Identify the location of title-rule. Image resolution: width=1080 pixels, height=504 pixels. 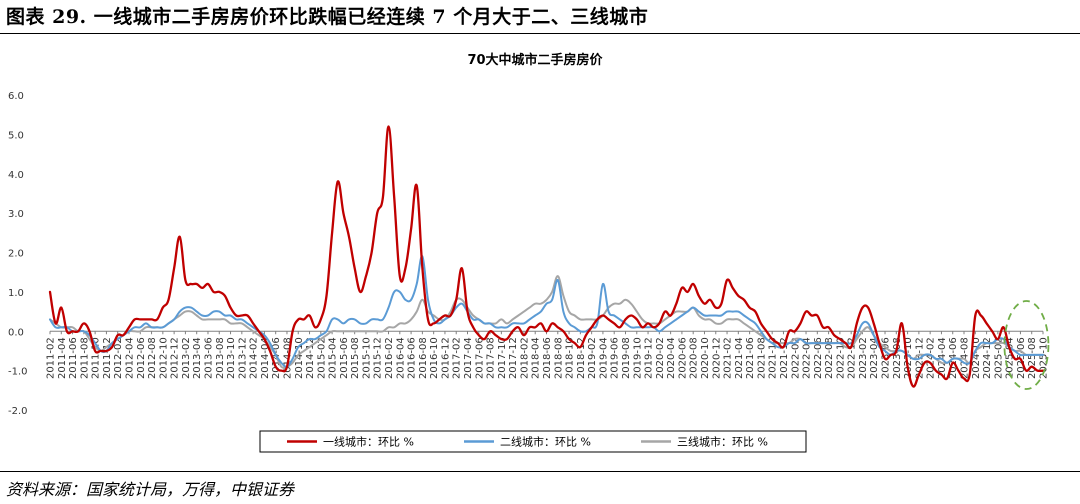
(540, 33).